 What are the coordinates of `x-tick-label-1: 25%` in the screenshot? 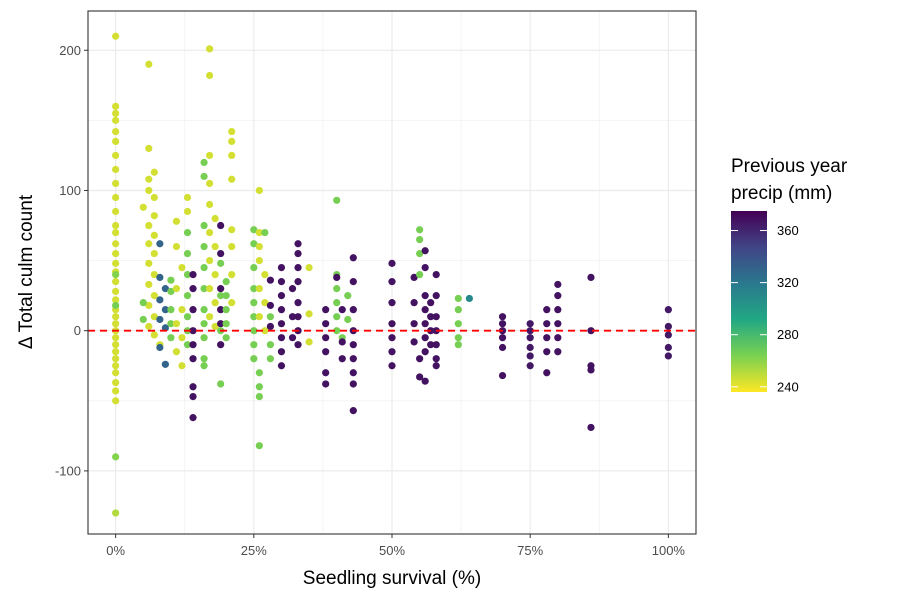 It's located at (254, 550).